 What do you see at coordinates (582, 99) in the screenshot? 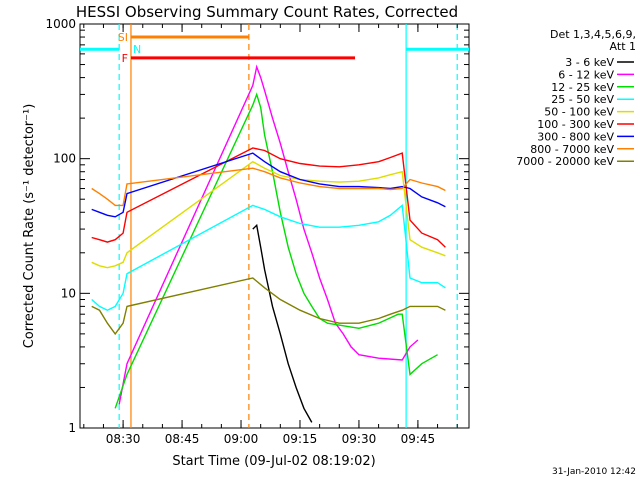
I see `legend-entry-3: 25 - 50 keV` at bounding box center [582, 99].